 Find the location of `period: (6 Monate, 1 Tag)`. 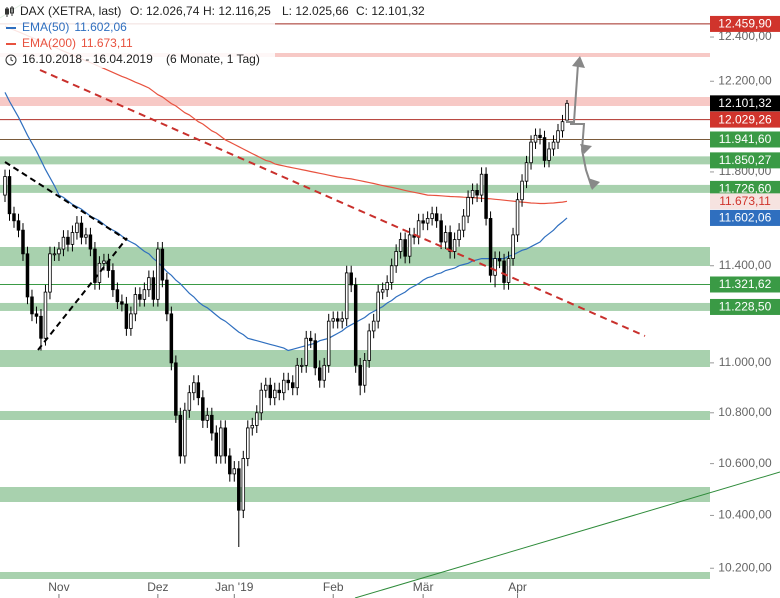

period: (6 Monate, 1 Tag) is located at coordinates (213, 59).